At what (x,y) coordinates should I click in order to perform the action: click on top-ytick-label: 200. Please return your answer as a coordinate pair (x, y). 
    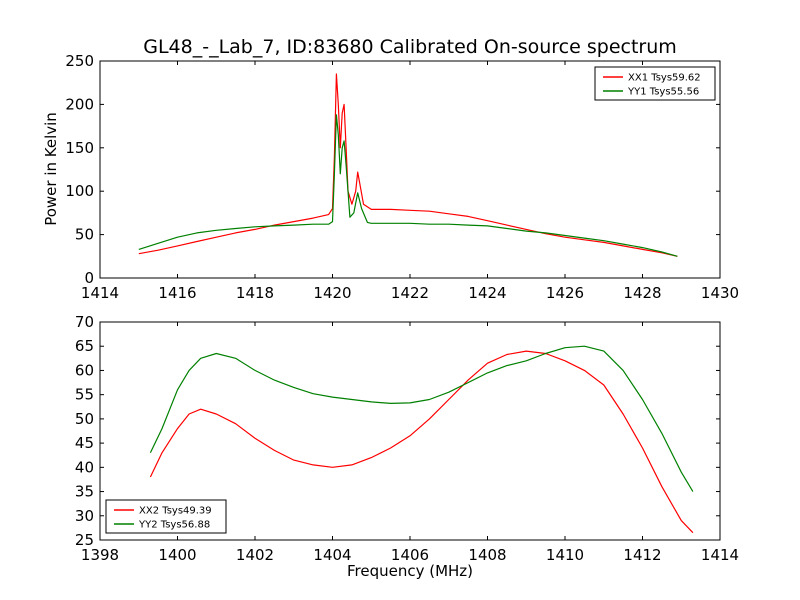
    Looking at the image, I should click on (79, 104).